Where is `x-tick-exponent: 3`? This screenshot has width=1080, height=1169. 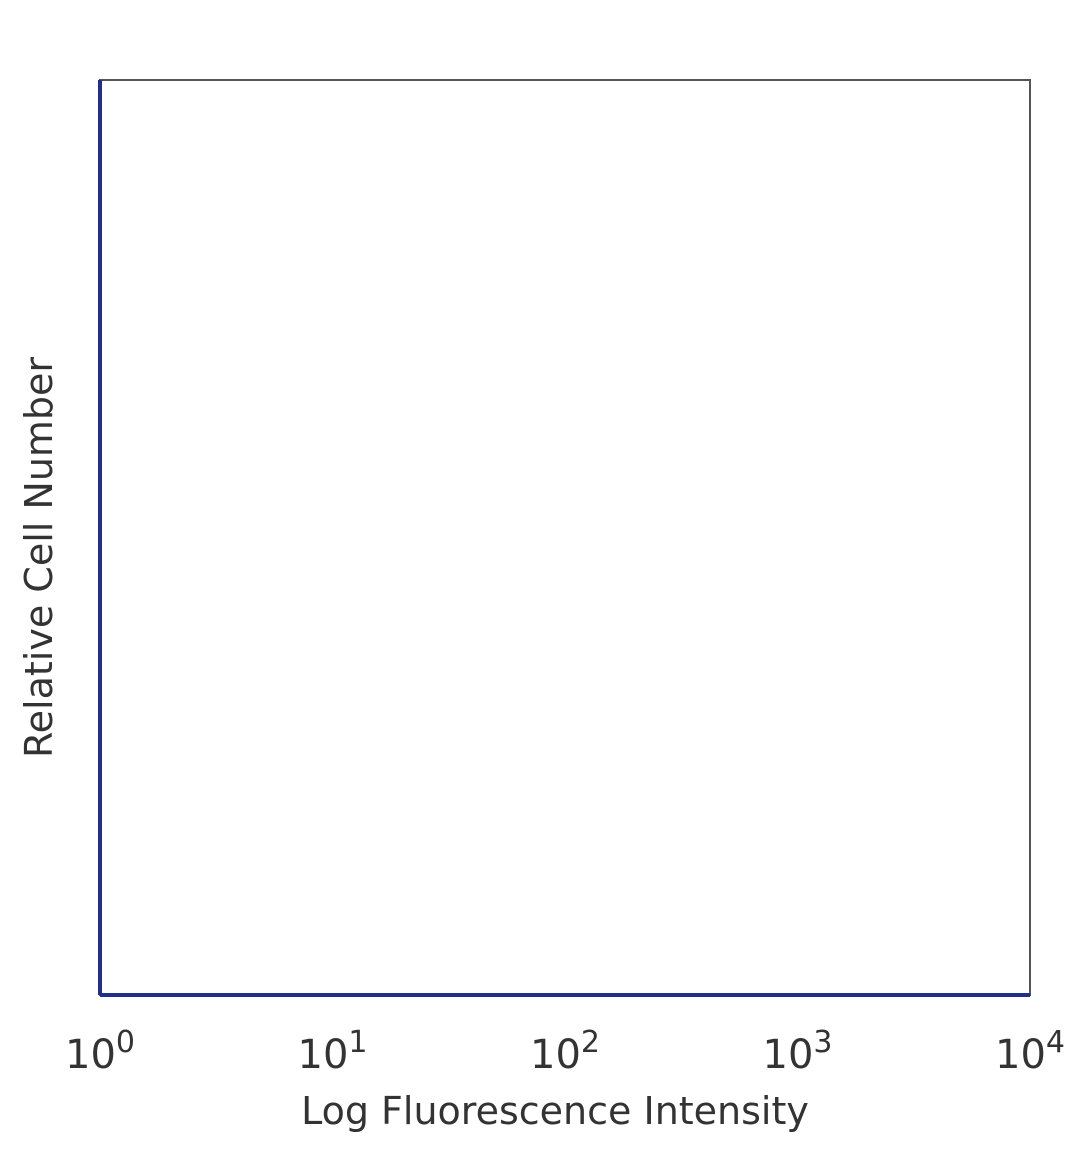 x-tick-exponent: 3 is located at coordinates (822, 1042).